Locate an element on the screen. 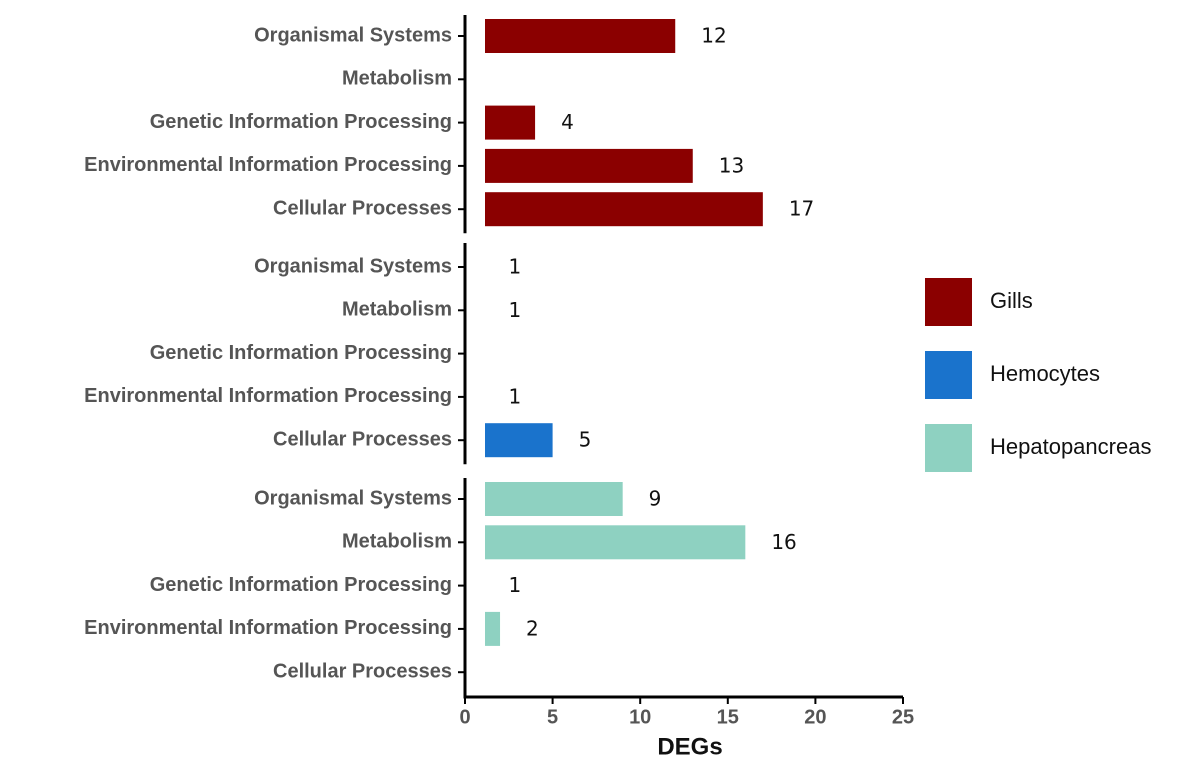 The image size is (1200, 770). value-label: 17 is located at coordinates (801, 209).